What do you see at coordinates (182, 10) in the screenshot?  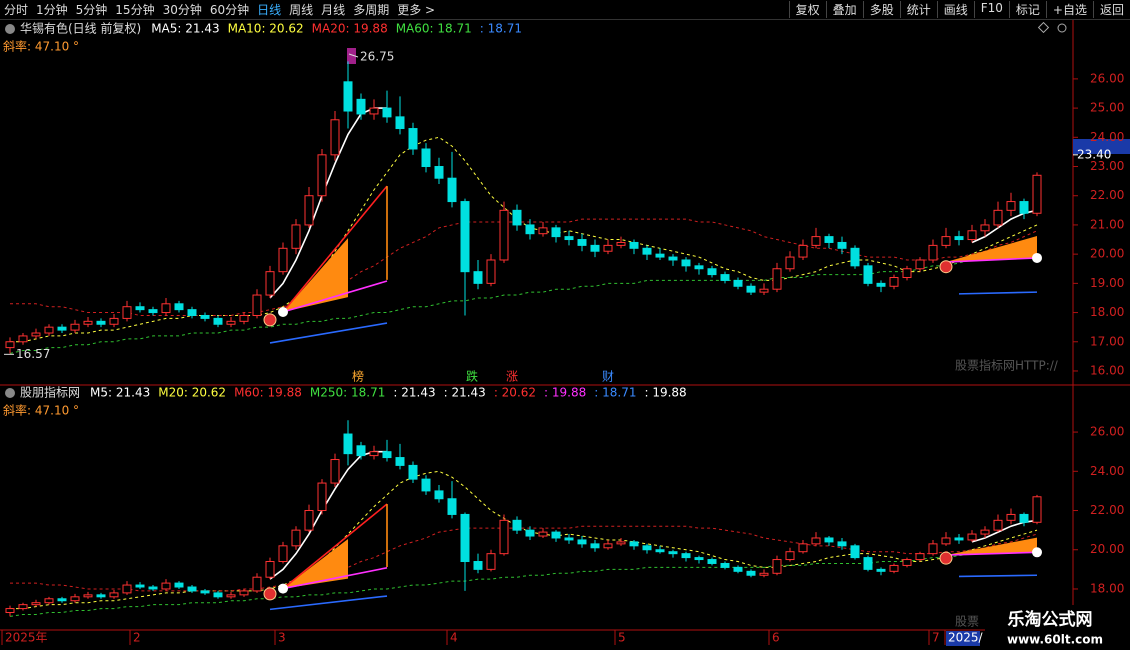 I see `toolbar-button: 30分钟` at bounding box center [182, 10].